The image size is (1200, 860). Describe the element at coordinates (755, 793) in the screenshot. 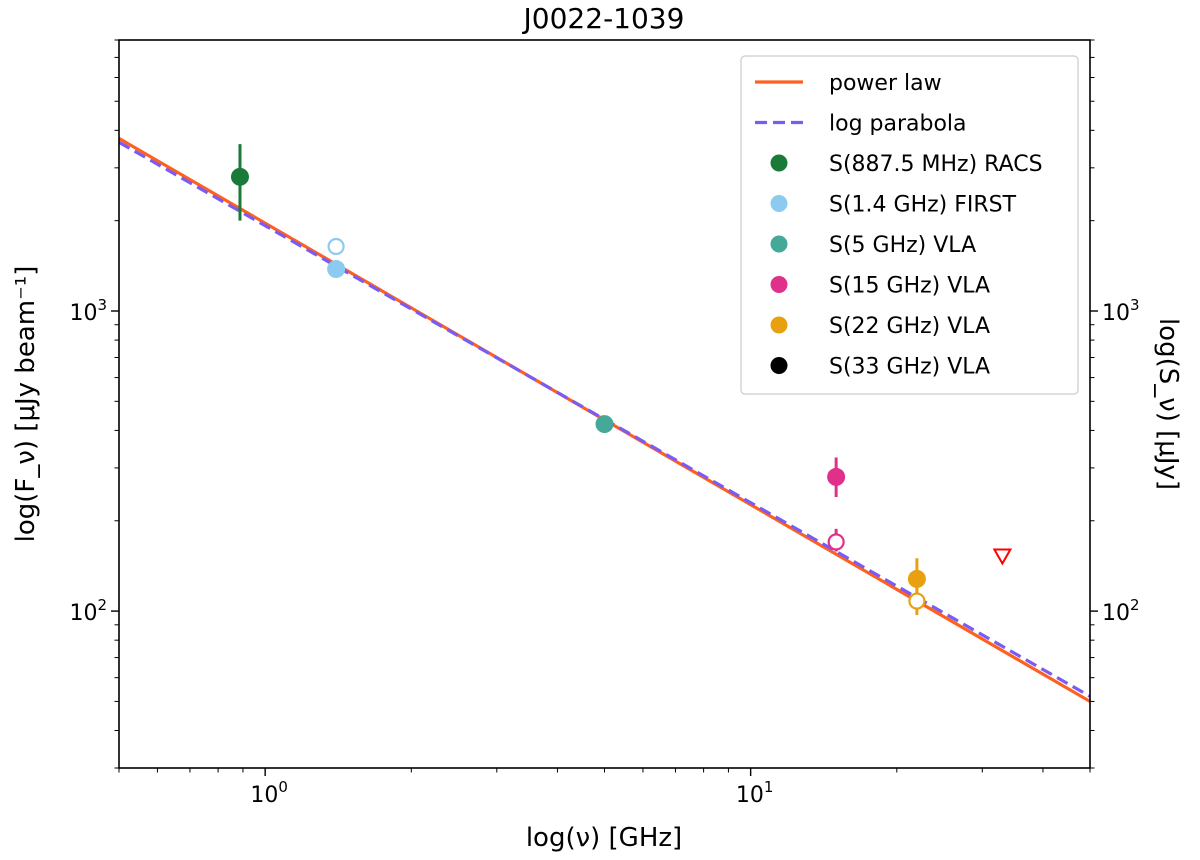

I see `x-tick-label: 10¹` at that location.